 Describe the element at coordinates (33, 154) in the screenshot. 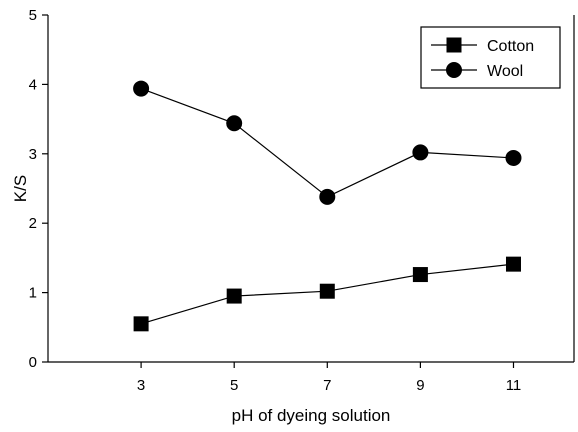

I see `y-tick-label: 3` at that location.